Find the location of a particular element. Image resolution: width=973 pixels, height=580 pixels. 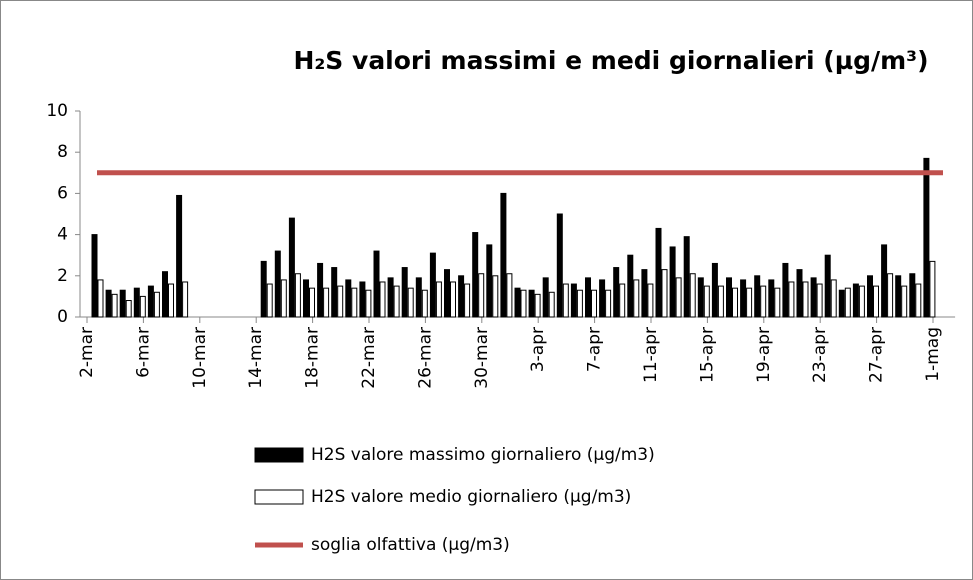

y-tick-label: 8 is located at coordinates (62, 152).